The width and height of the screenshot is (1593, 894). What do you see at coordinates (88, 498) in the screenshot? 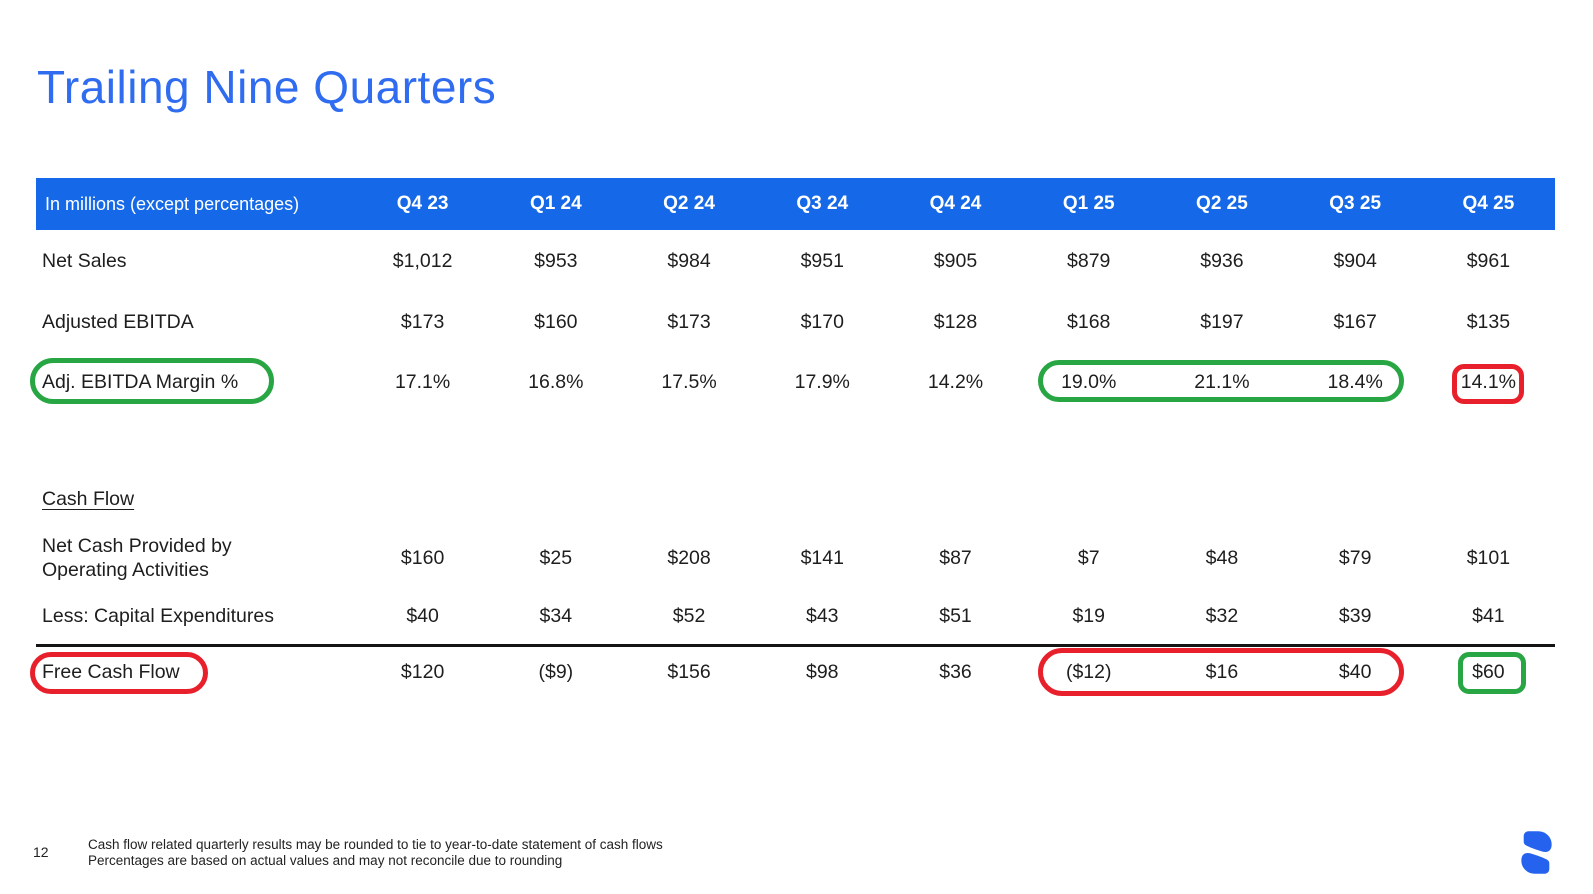
I see `cash-flow-section-heading: Cash Flow` at bounding box center [88, 498].